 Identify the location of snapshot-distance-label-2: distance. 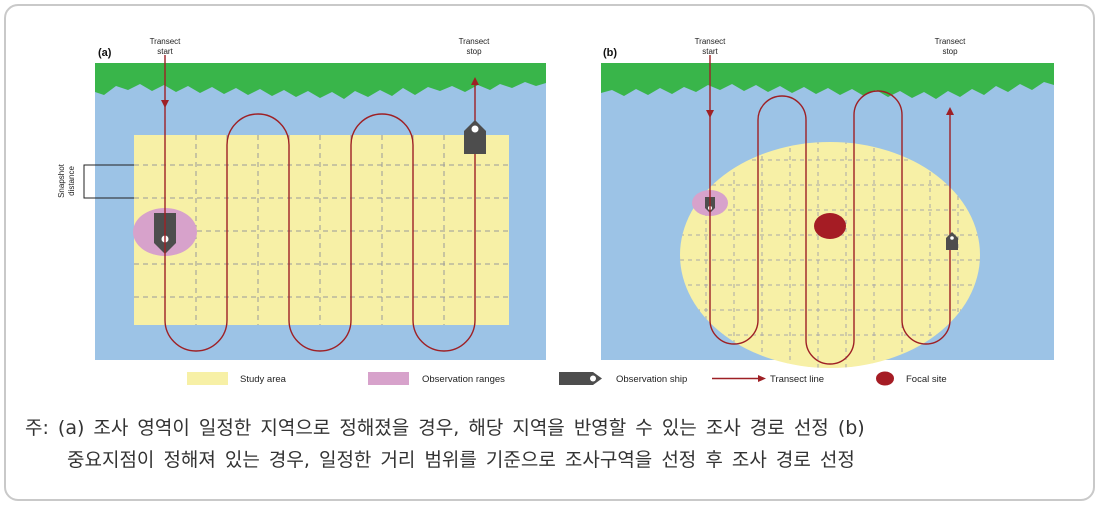
(71, 181).